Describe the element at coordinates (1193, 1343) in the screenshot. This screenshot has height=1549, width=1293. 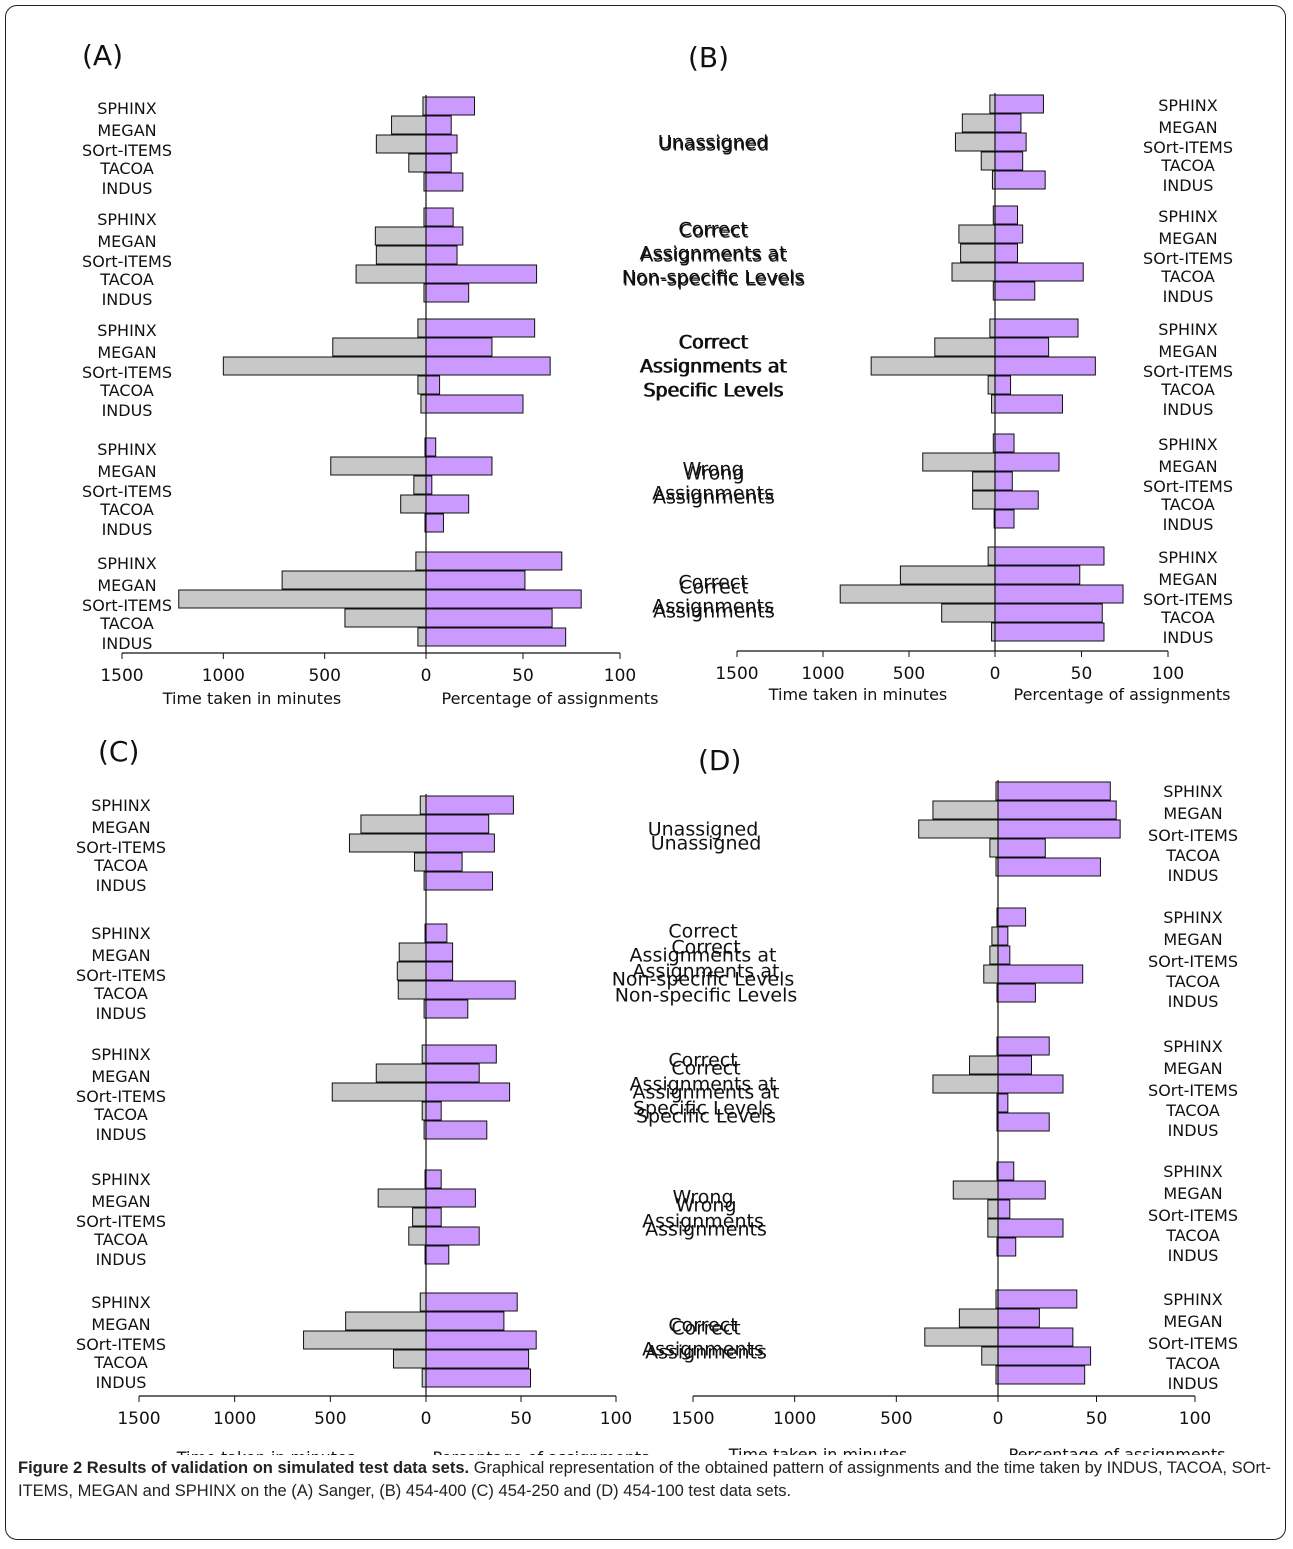
I see `panel-d-tool-label: SOrt-ITEMS` at that location.